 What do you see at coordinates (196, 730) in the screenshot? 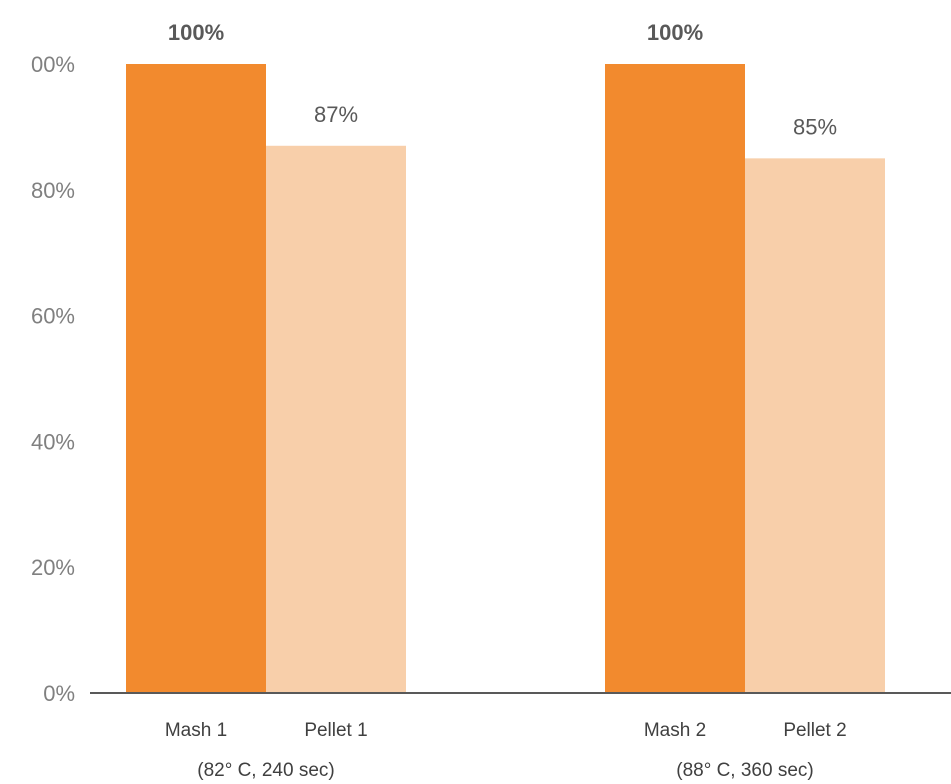
I see `x-tick-label: Mash 1` at bounding box center [196, 730].